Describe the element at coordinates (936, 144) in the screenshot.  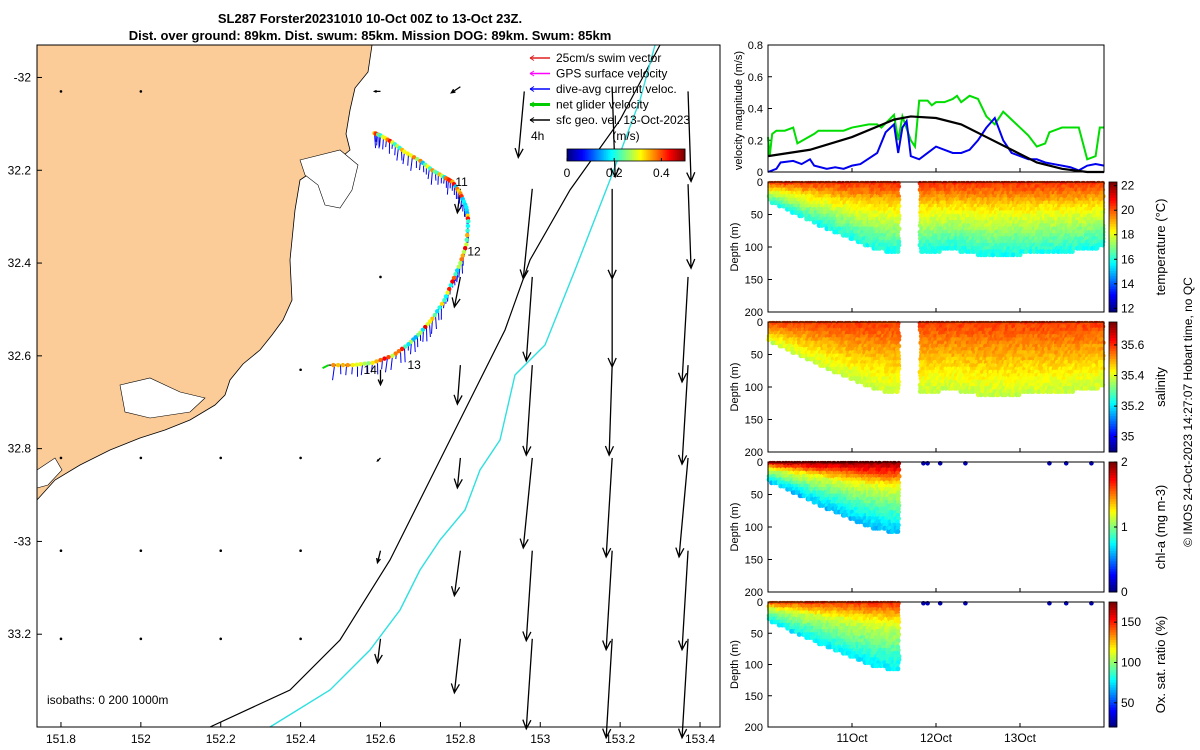
I see `velocity-series-line` at that location.